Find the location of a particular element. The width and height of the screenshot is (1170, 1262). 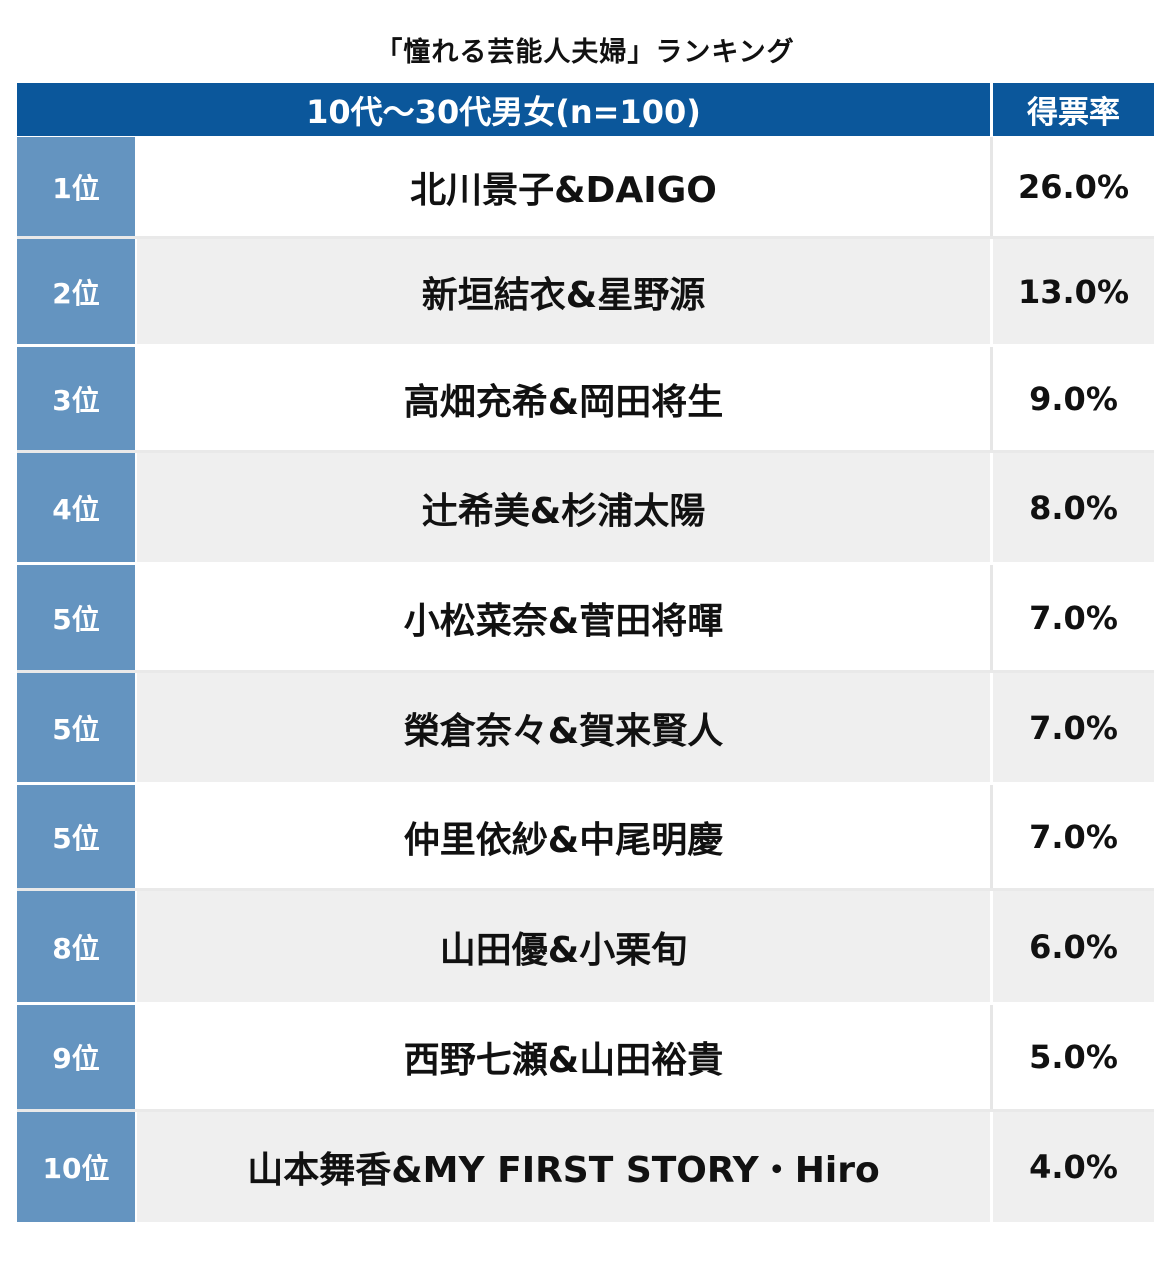

rank-cell: 9位 is located at coordinates (77, 1057).